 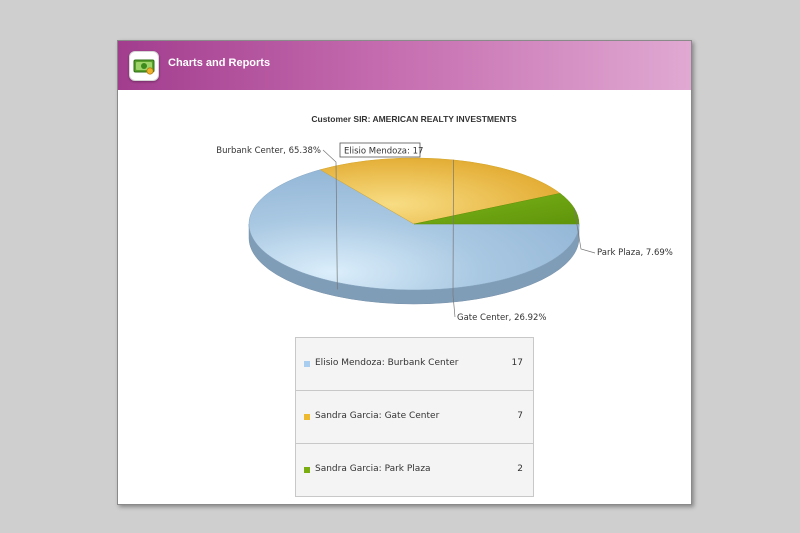 I want to click on money-icon, so click(x=144, y=66).